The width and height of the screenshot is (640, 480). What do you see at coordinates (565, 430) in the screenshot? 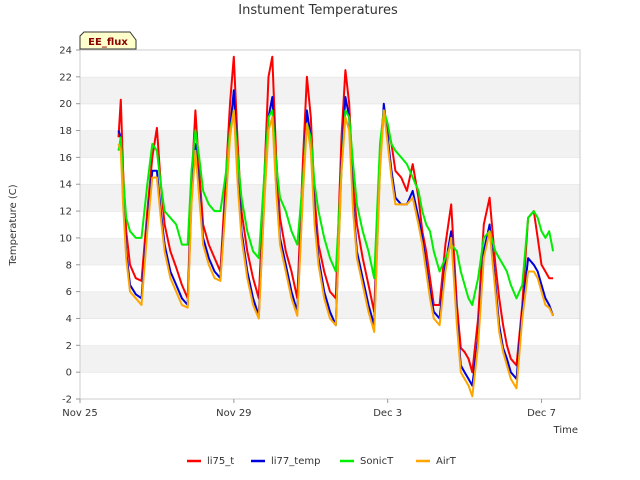
I see `x-axis-title: Time` at bounding box center [565, 430].